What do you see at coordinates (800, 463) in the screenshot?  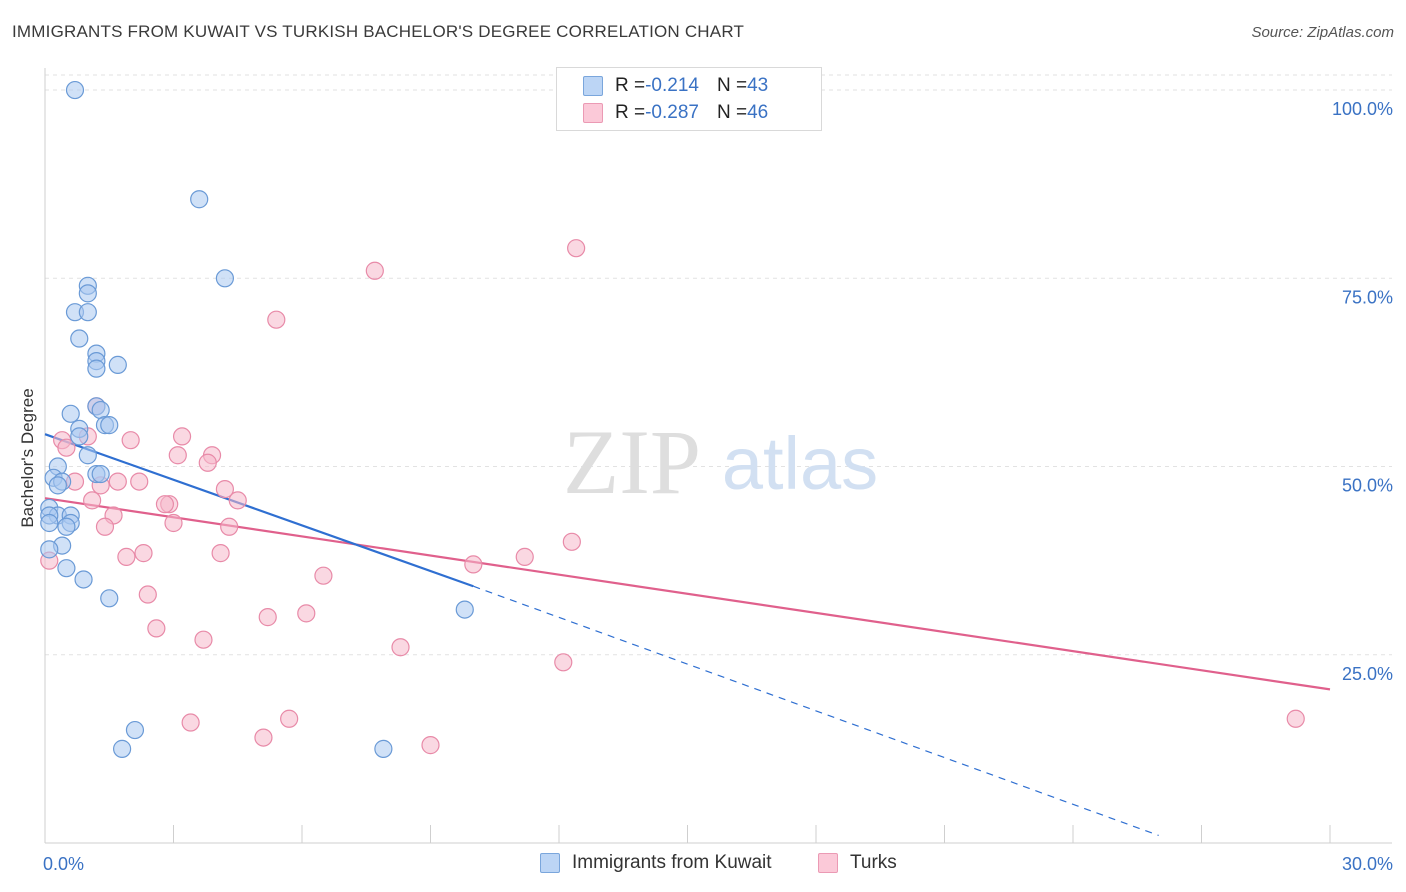 I see `watermark-atlas: atlas` at bounding box center [800, 463].